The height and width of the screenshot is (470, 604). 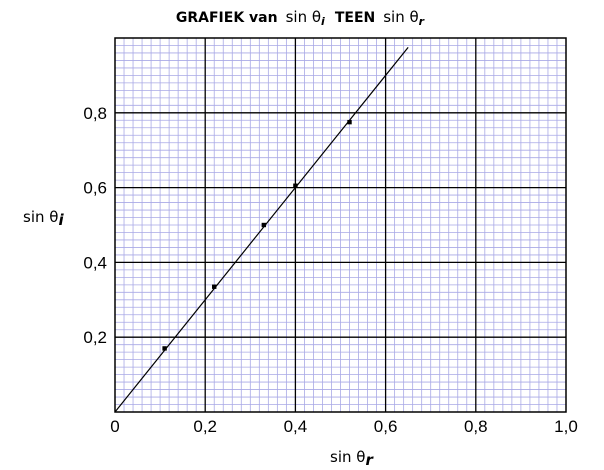 What do you see at coordinates (227, 18) in the screenshot?
I see `title-prefix: GRAFIEK van` at bounding box center [227, 18].